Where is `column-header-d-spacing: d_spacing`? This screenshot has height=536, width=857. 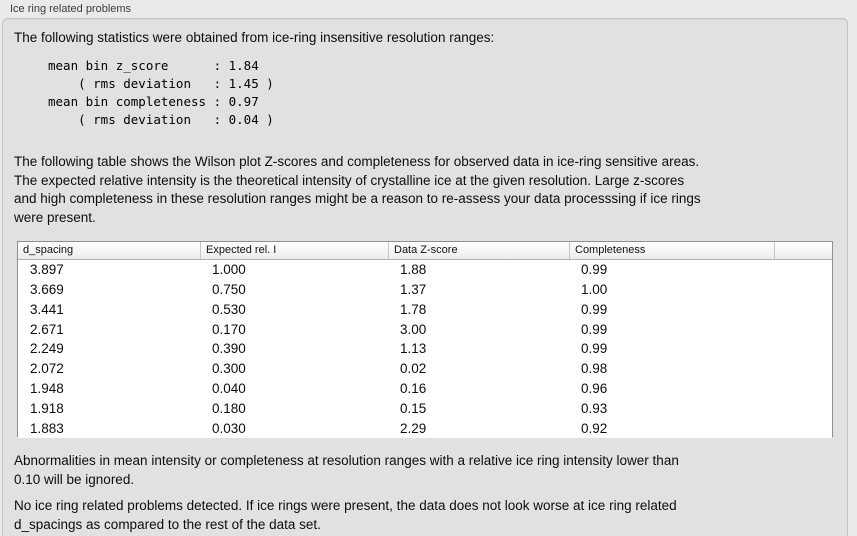 column-header-d-spacing: d_spacing is located at coordinates (48, 250).